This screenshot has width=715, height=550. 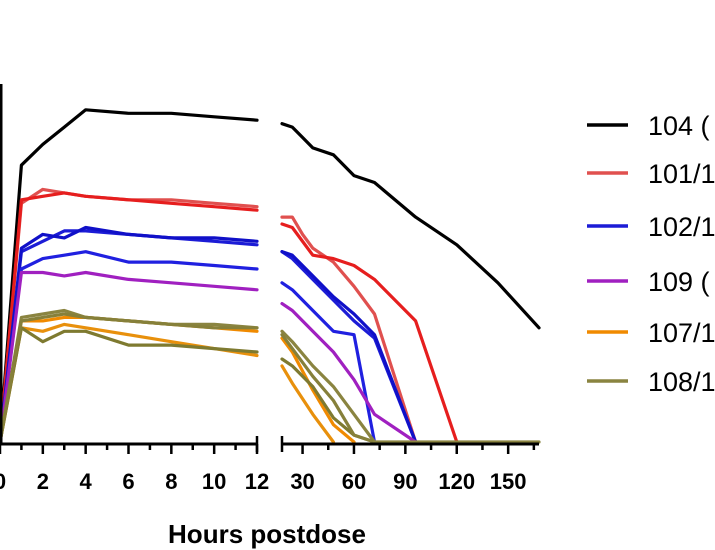 What do you see at coordinates (128, 481) in the screenshot?
I see `x-tick-label: 6` at bounding box center [128, 481].